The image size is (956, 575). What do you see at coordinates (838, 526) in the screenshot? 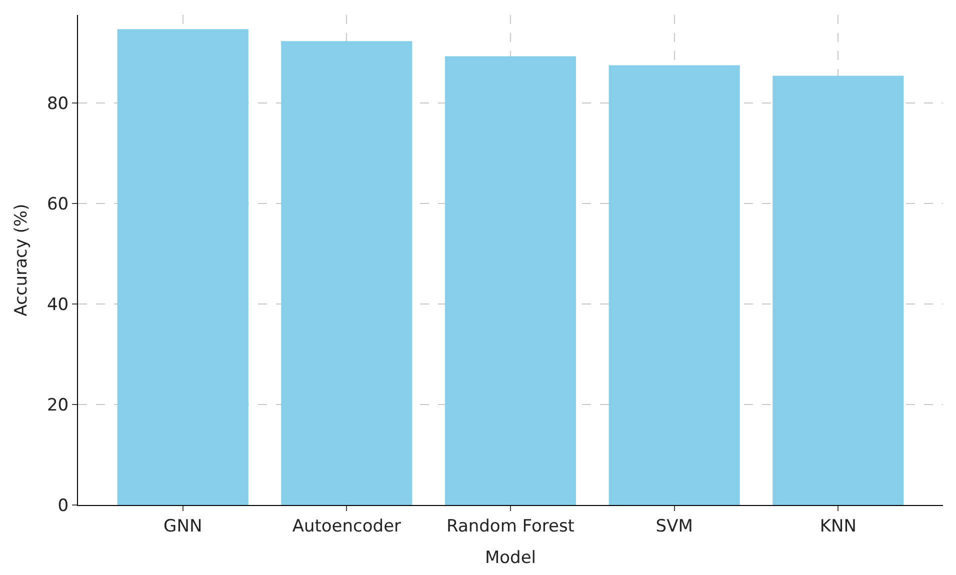
I see `x-tick-label: KNN` at bounding box center [838, 526].